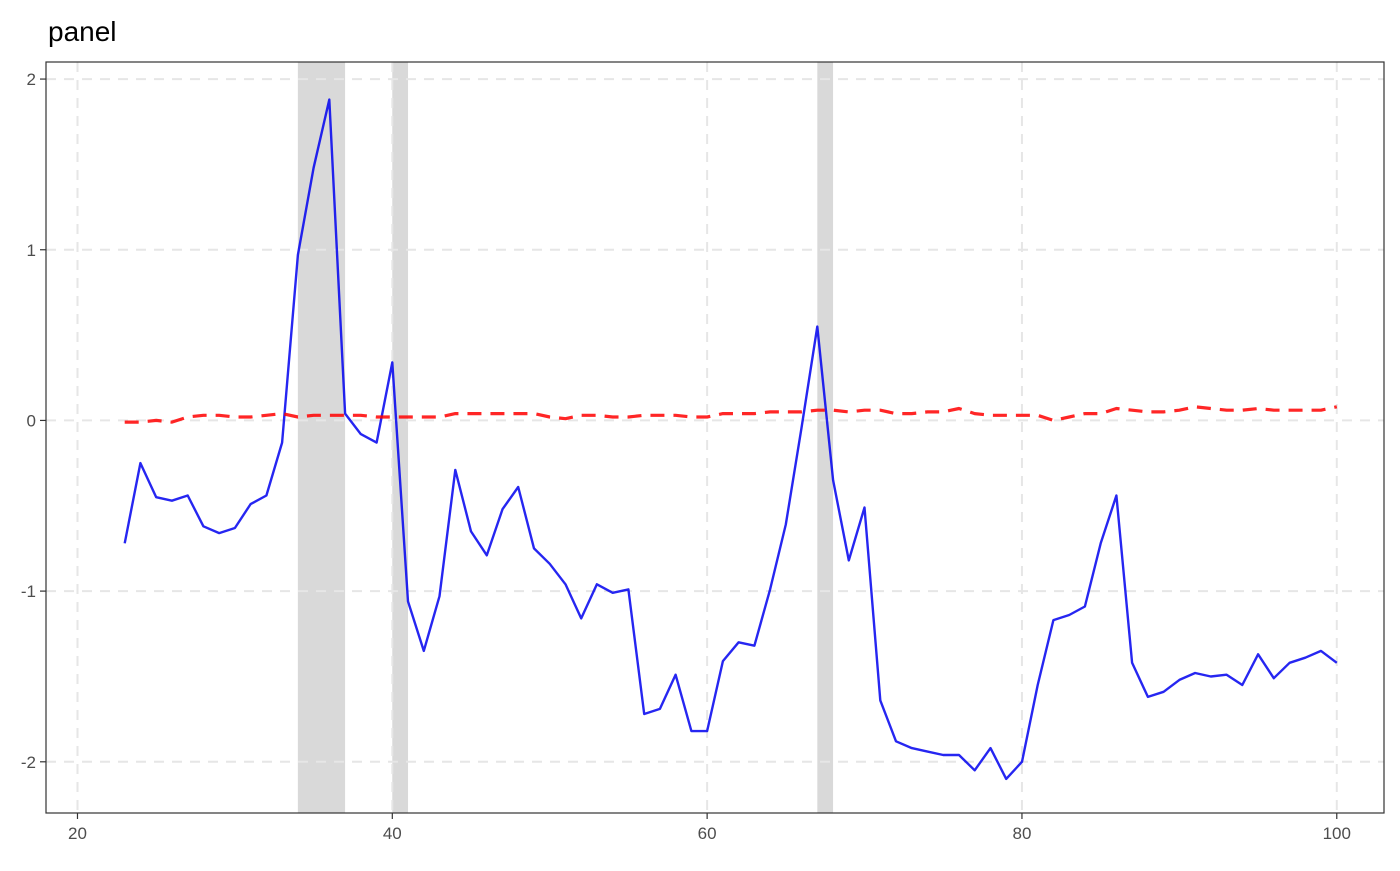 The width and height of the screenshot is (1400, 871). What do you see at coordinates (707, 833) in the screenshot?
I see `x-tick-label: 60` at bounding box center [707, 833].